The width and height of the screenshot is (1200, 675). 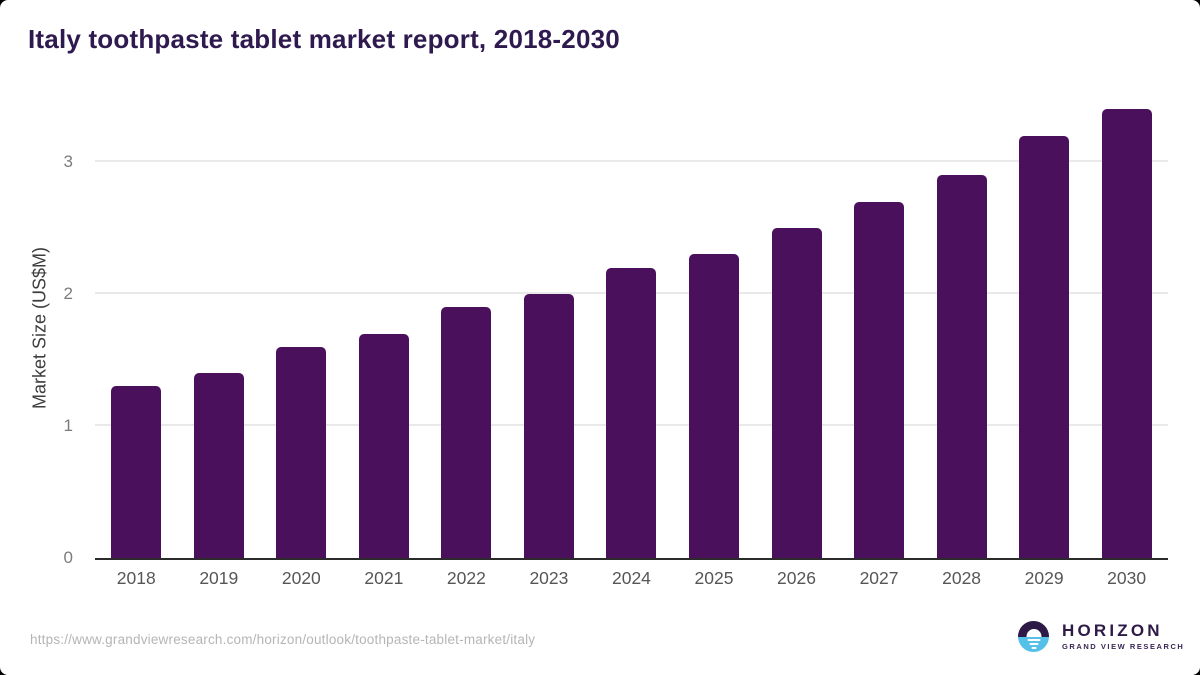 What do you see at coordinates (879, 578) in the screenshot?
I see `x-axis-label: 2027` at bounding box center [879, 578].